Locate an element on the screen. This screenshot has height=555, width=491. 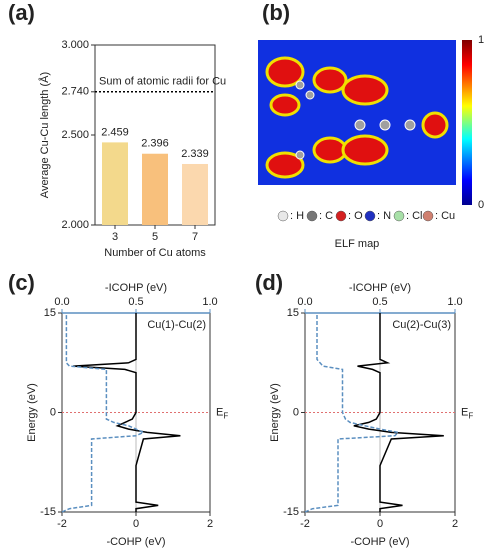
reference-label: Sum of atomic radii for Cu is located at coordinates (162, 82).